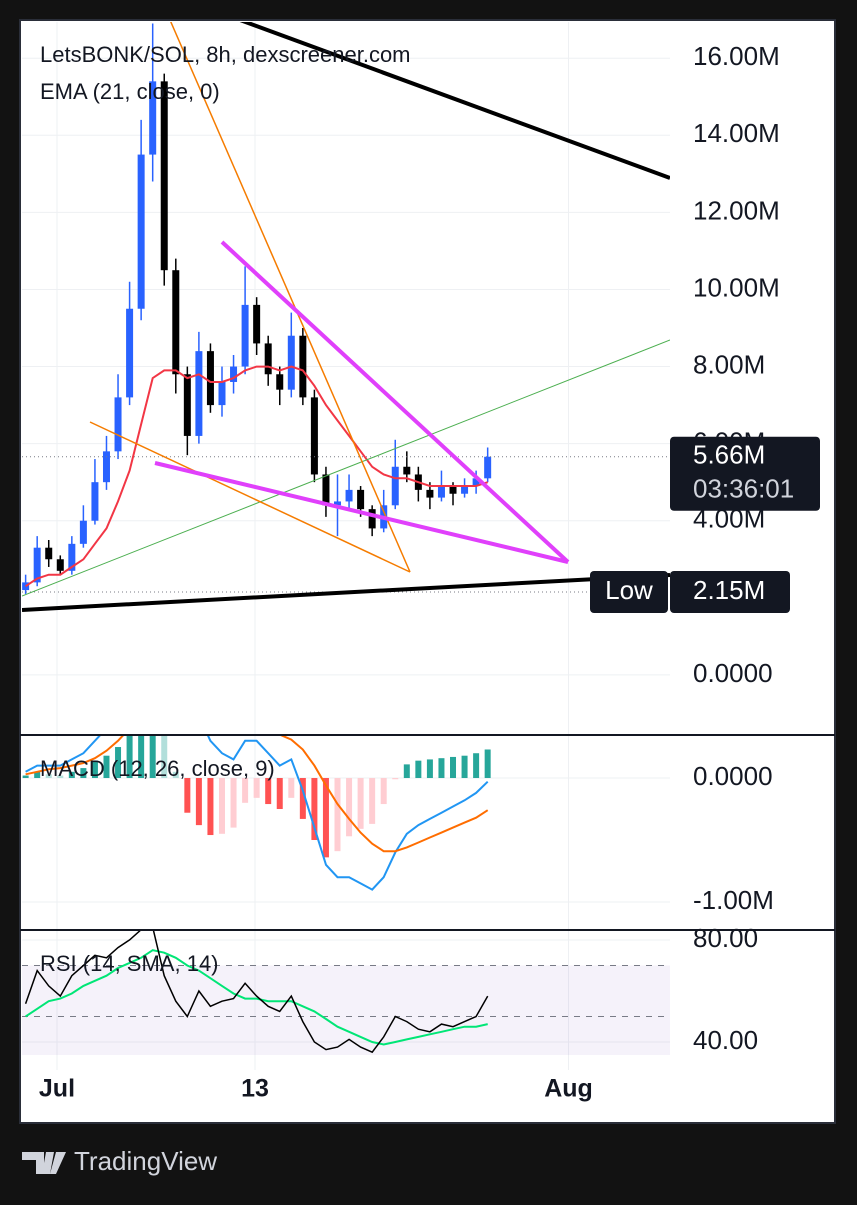  What do you see at coordinates (44, 1163) in the screenshot?
I see `brand-logo` at bounding box center [44, 1163].